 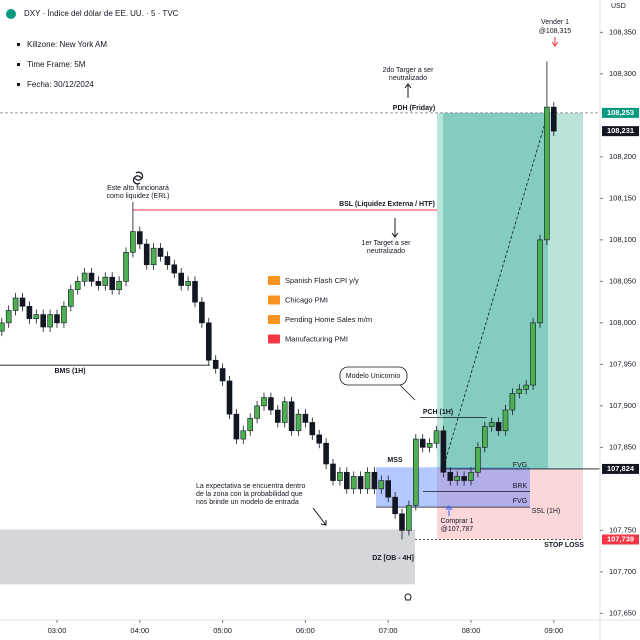 I want to click on bulb-icon, so click(x=408, y=597).